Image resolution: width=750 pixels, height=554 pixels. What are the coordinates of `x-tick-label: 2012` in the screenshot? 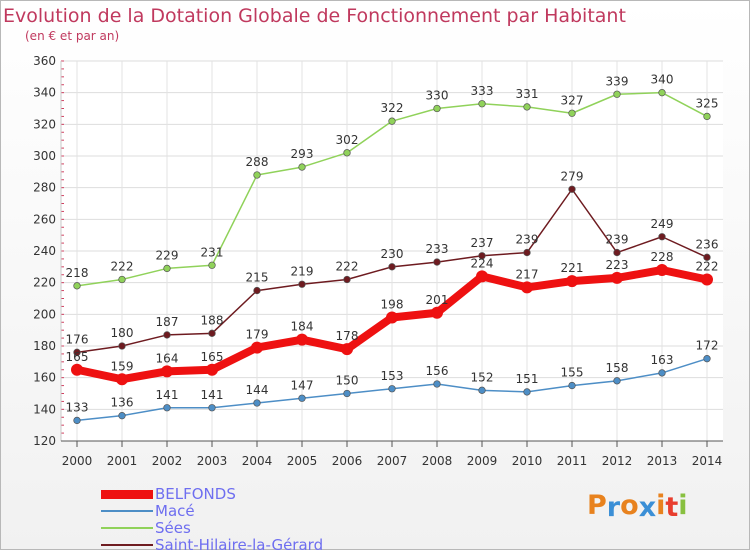 It's located at (617, 461).